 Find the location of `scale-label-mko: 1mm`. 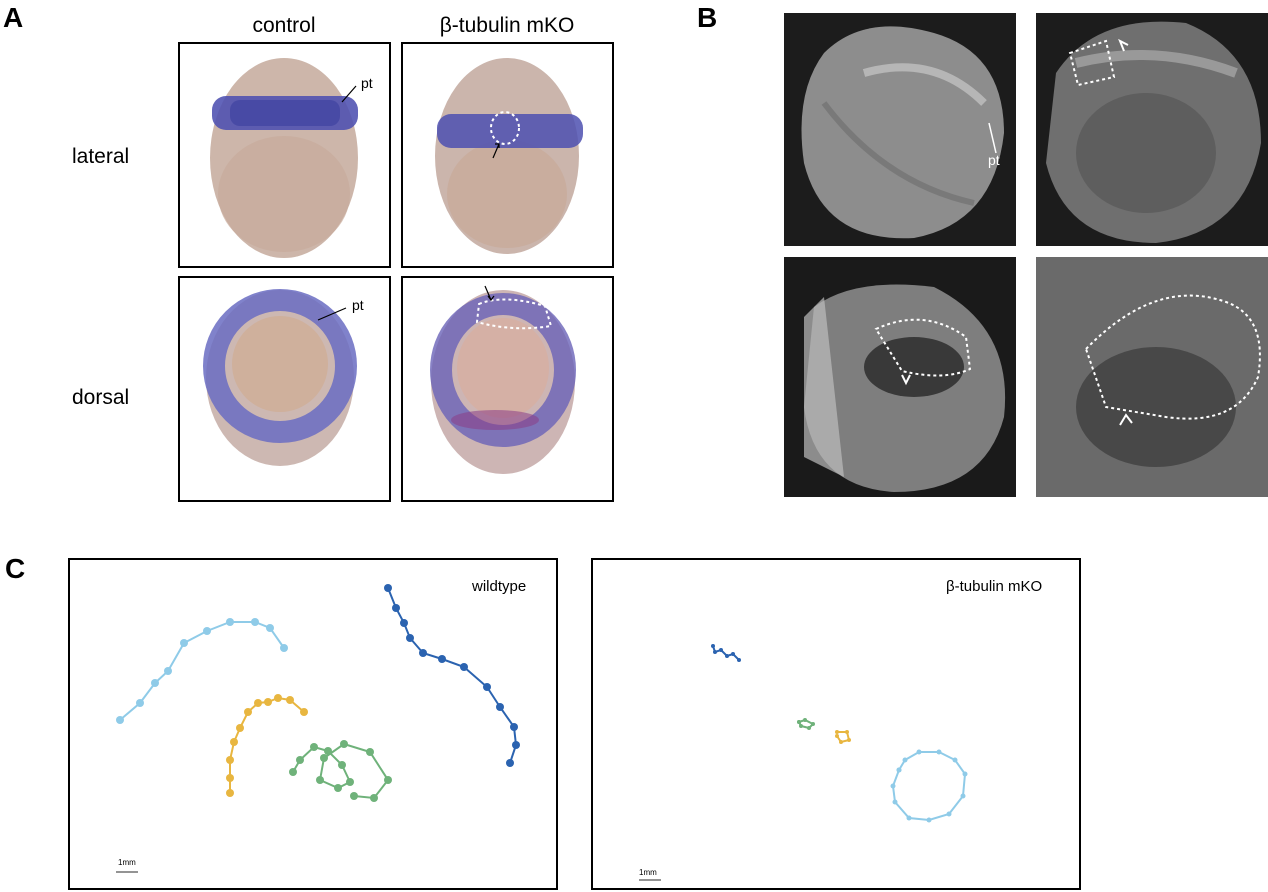

scale-label-mko: 1mm is located at coordinates (648, 872).